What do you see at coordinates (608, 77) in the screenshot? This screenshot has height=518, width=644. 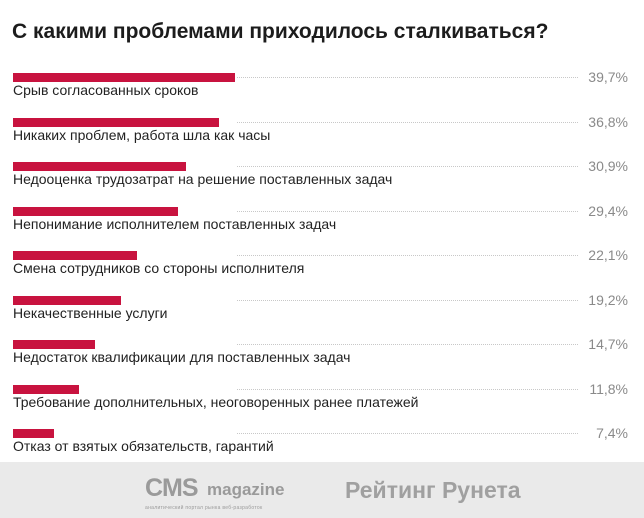 I see `value-label: 39,7%` at bounding box center [608, 77].